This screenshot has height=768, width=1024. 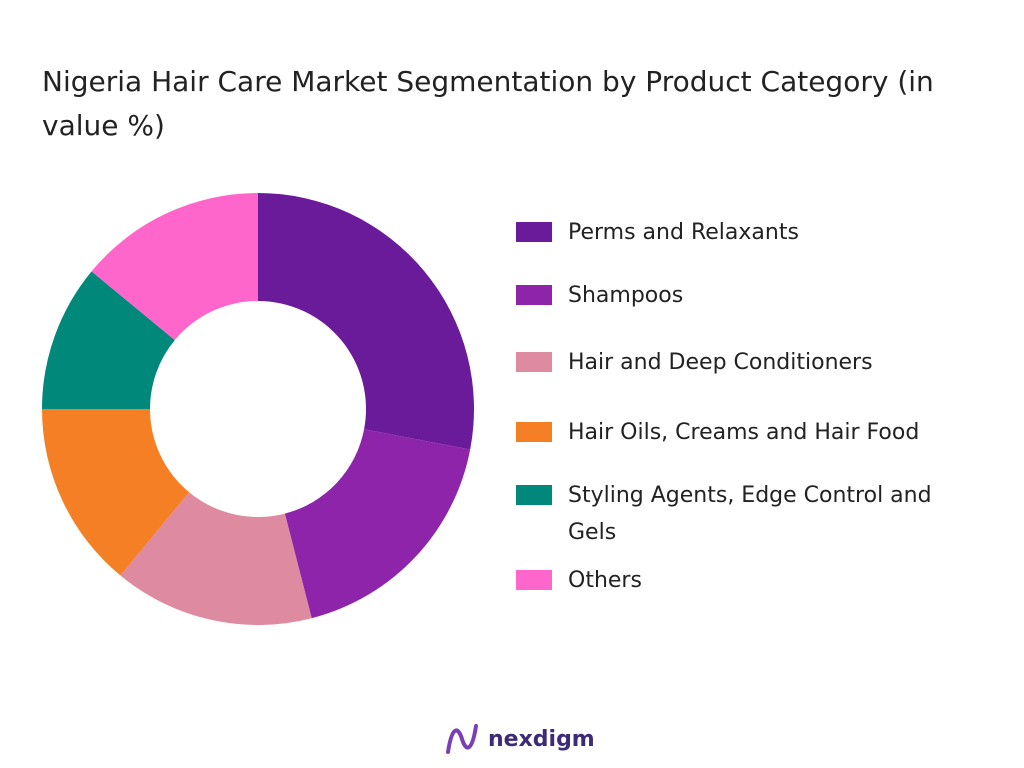 What do you see at coordinates (683, 232) in the screenshot?
I see `legend-label: Perms and Relaxants` at bounding box center [683, 232].